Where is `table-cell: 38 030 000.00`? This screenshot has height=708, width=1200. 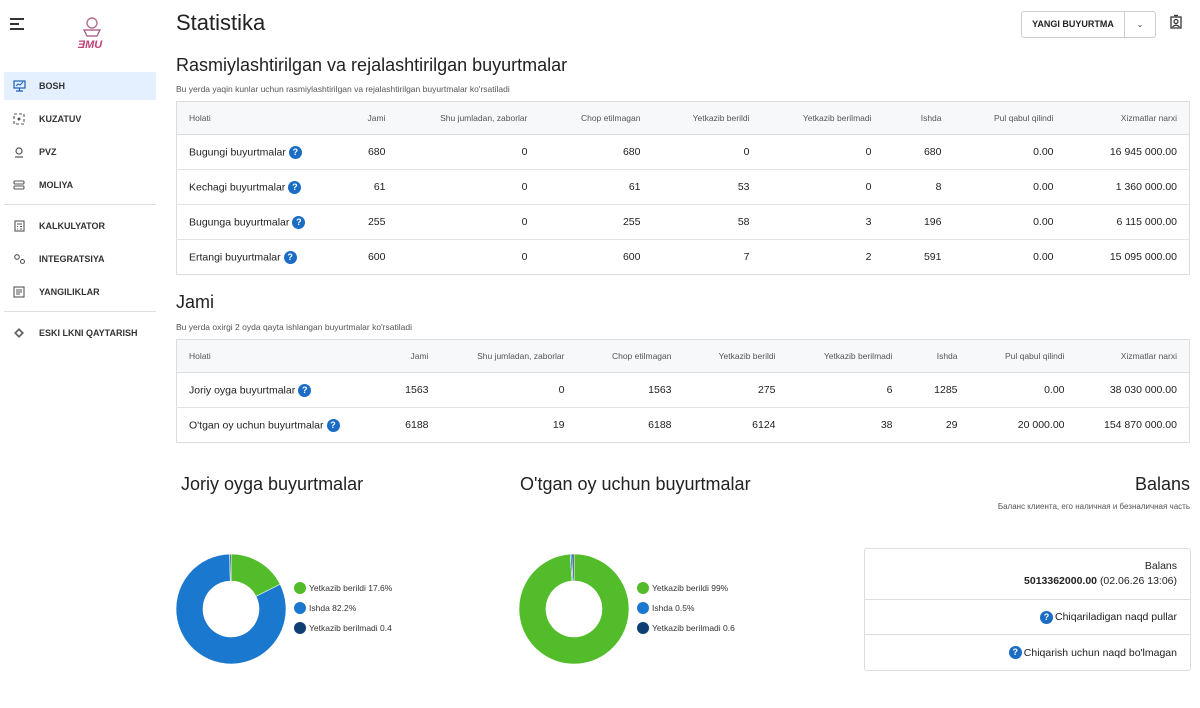 table-cell: 38 030 000.00 is located at coordinates (1133, 390).